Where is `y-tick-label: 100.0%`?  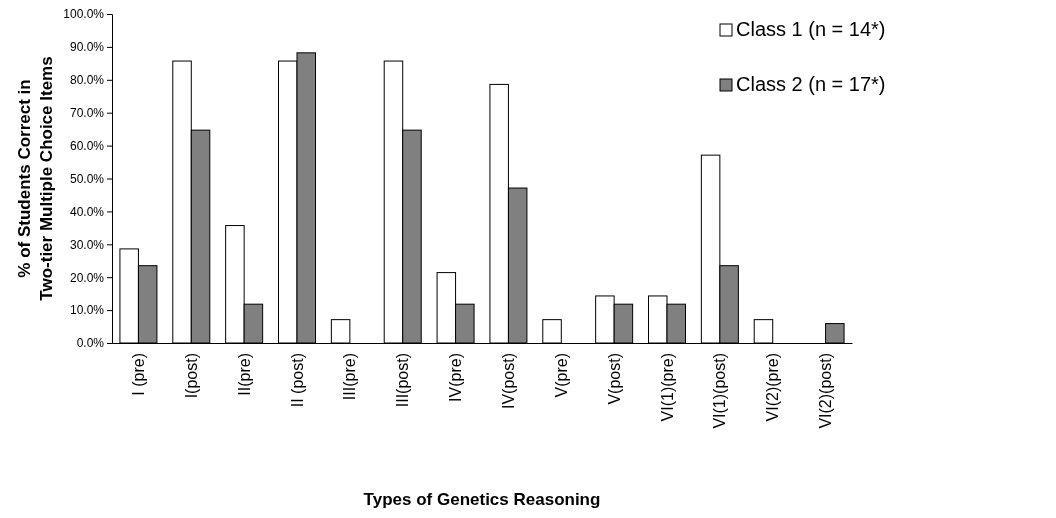
y-tick-label: 100.0% is located at coordinates (84, 14).